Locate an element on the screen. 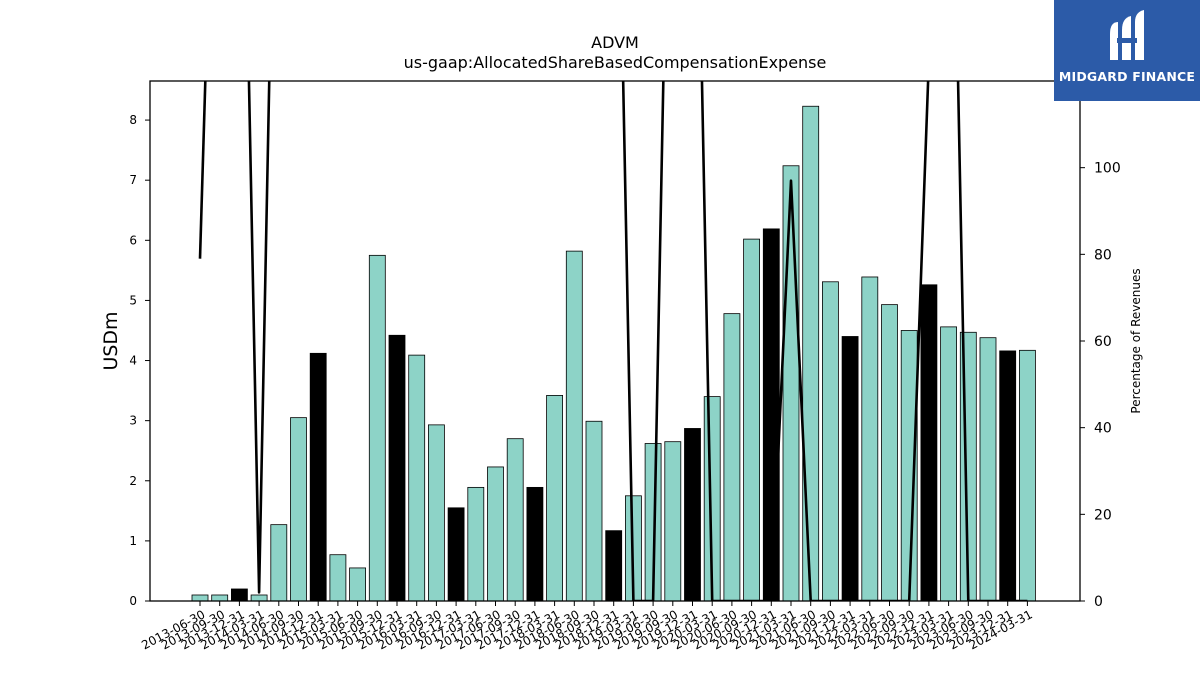 The image size is (1200, 675). y-tick-label: 6 is located at coordinates (133, 240).